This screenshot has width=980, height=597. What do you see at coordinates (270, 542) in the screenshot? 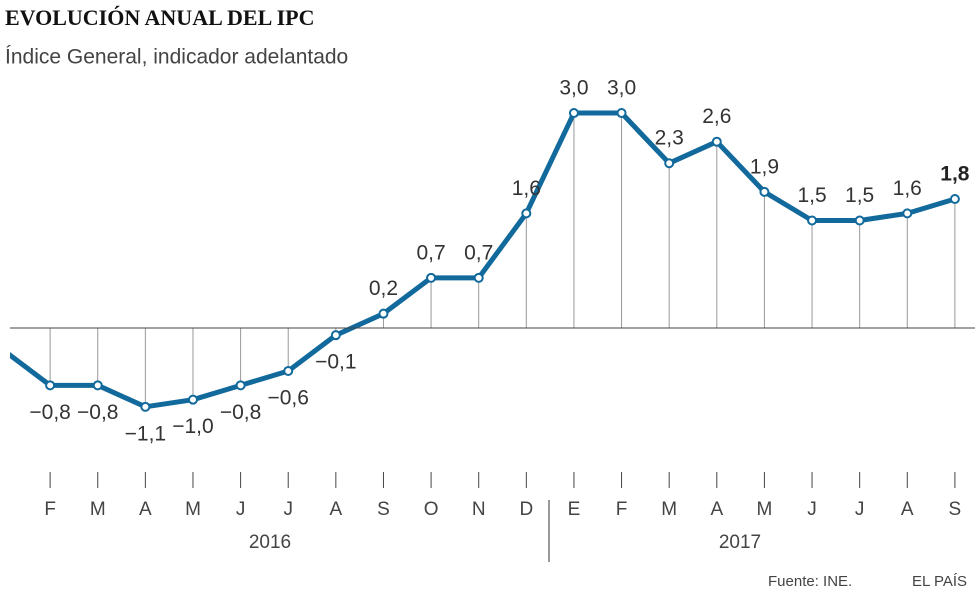
I see `year-label: 2016` at bounding box center [270, 542].